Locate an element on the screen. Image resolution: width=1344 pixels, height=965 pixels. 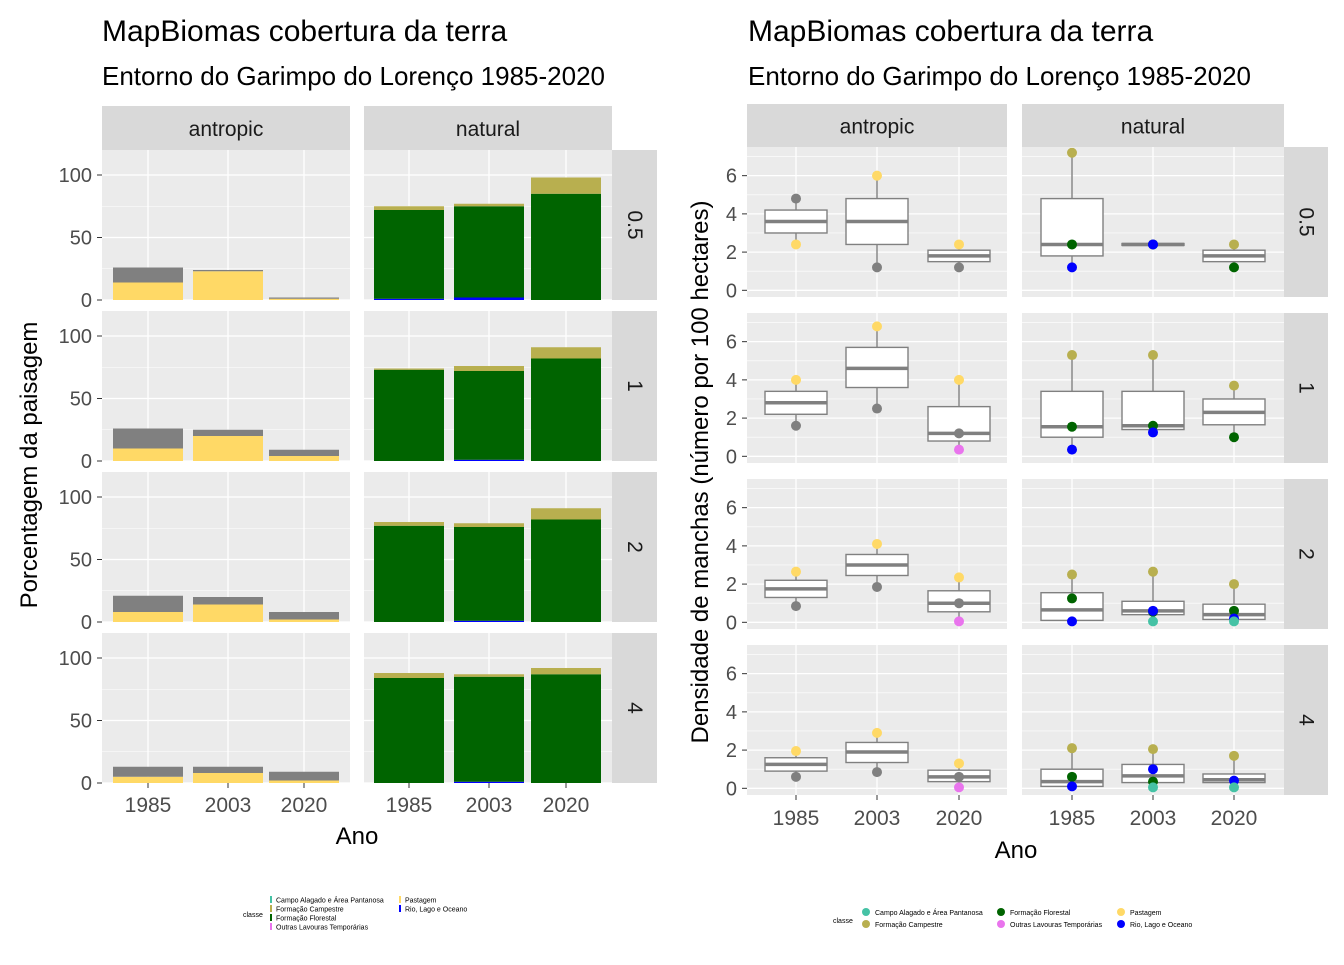
legend-label-rio-lago-e-oceano: Rio, Lago e Oceano is located at coordinates (1161, 925).